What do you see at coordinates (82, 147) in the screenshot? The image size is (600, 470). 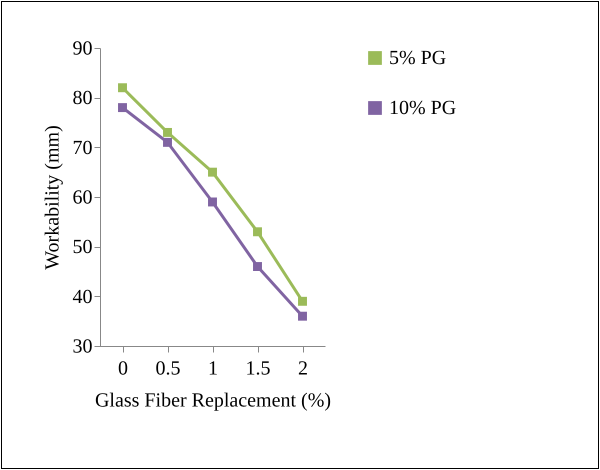 I see `y-tick-label: 70` at bounding box center [82, 147].